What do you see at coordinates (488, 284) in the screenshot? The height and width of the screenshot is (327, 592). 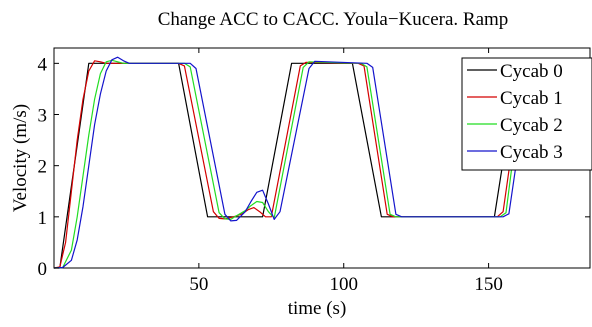 I see `x-tick-label: 150` at bounding box center [488, 284].